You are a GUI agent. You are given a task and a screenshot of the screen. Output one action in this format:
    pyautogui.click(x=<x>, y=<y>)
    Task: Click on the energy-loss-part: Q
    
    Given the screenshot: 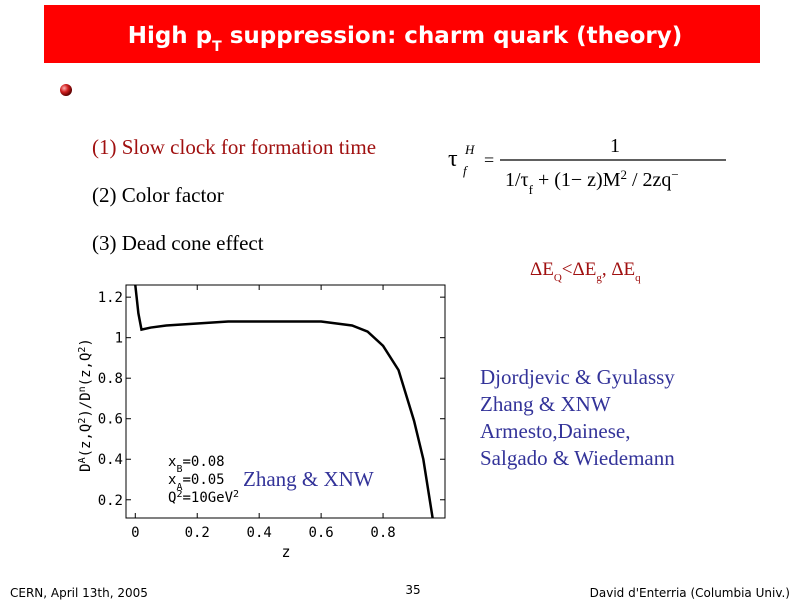 What is the action you would take?
    pyautogui.click(x=558, y=278)
    